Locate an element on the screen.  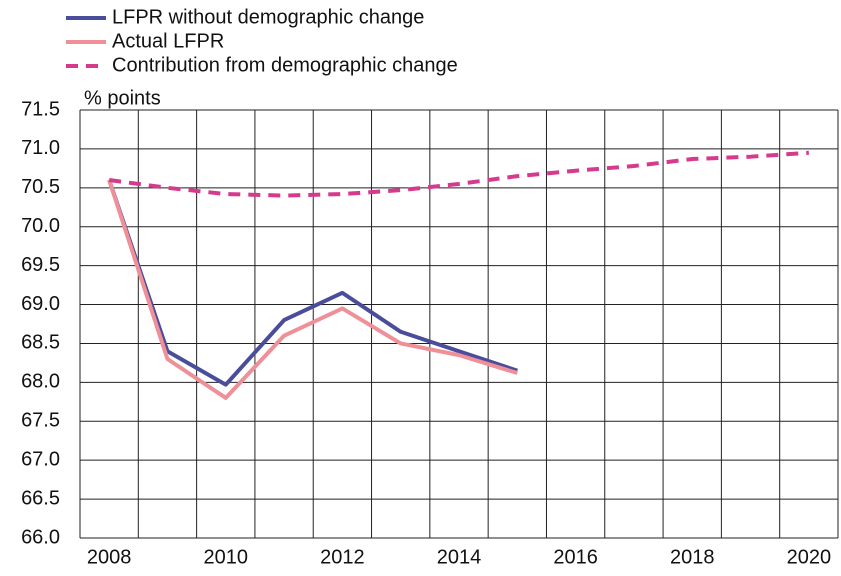
y-tick-label: 68.0 is located at coordinates (40, 382).